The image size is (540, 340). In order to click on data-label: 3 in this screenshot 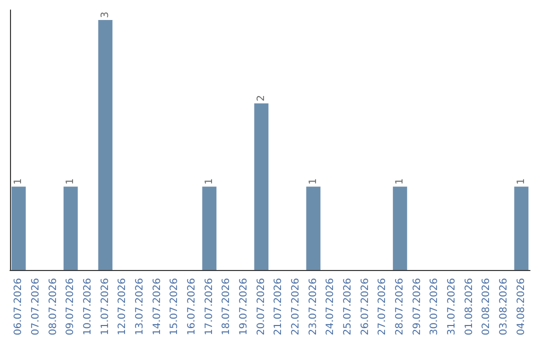, I will do `click(105, 15)`.